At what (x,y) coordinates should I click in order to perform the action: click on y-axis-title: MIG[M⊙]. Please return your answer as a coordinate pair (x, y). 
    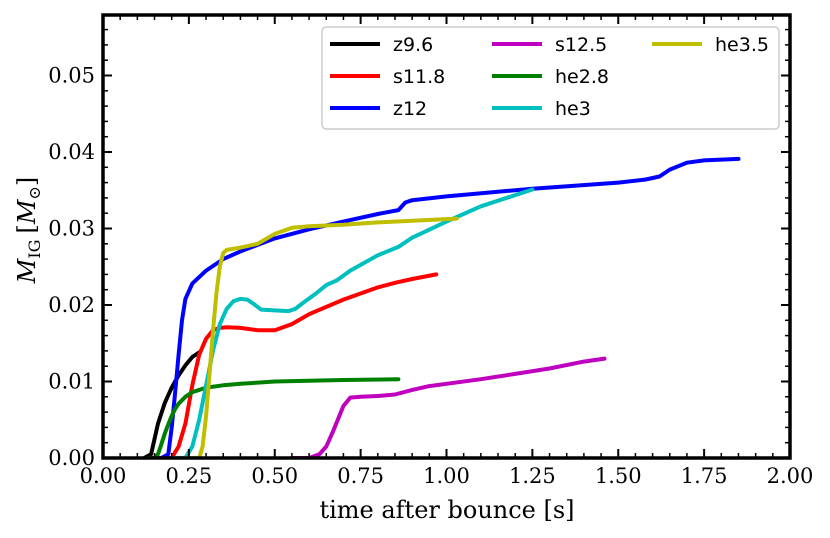
    Looking at the image, I should click on (28, 230).